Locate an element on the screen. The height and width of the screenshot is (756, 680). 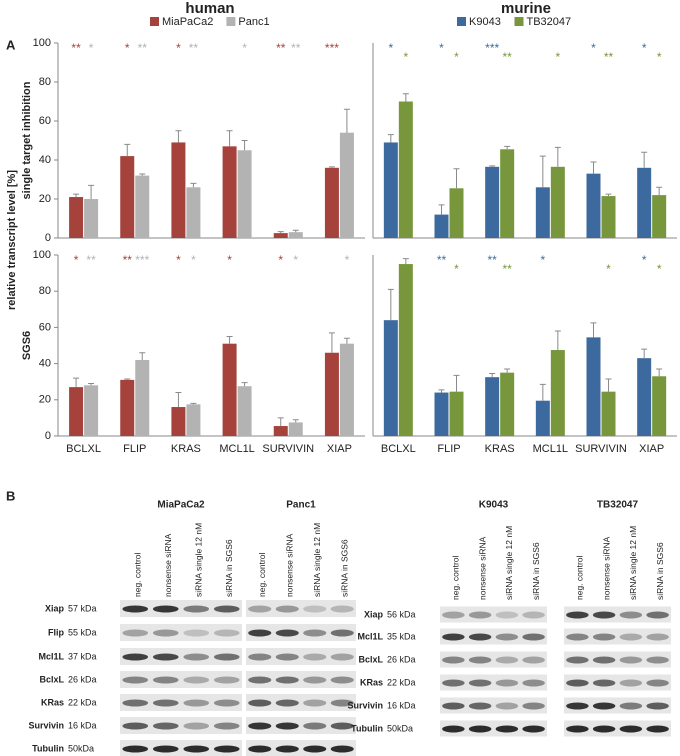
chart-title: human is located at coordinates (209, 8).